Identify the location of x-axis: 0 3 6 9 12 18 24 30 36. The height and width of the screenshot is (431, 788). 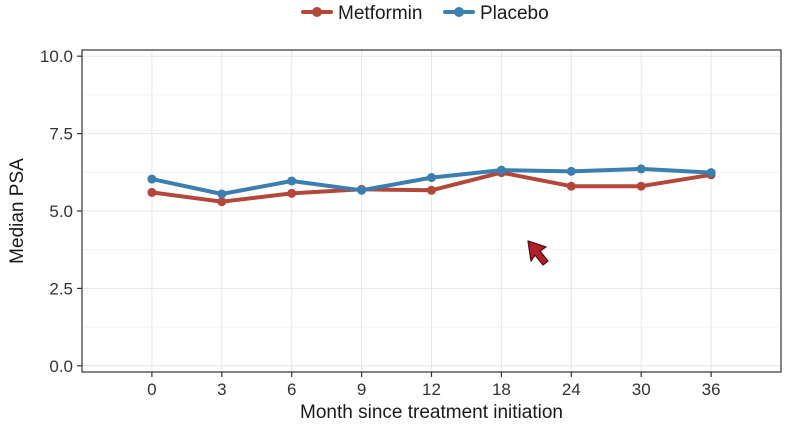
(434, 385).